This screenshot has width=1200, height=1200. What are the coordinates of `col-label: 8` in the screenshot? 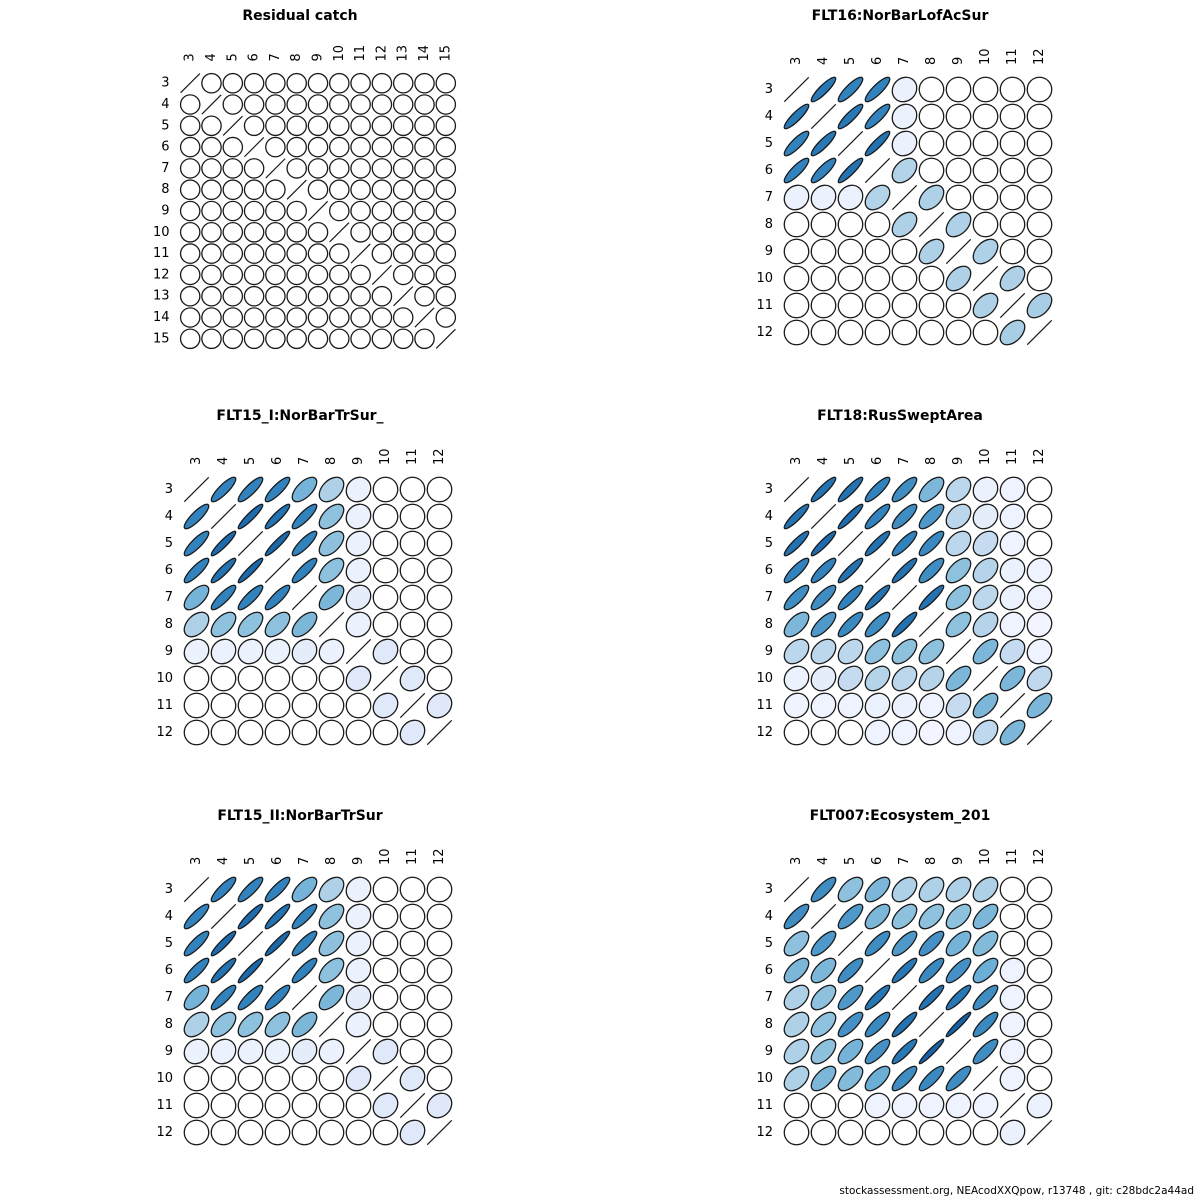 It's located at (931, 861).